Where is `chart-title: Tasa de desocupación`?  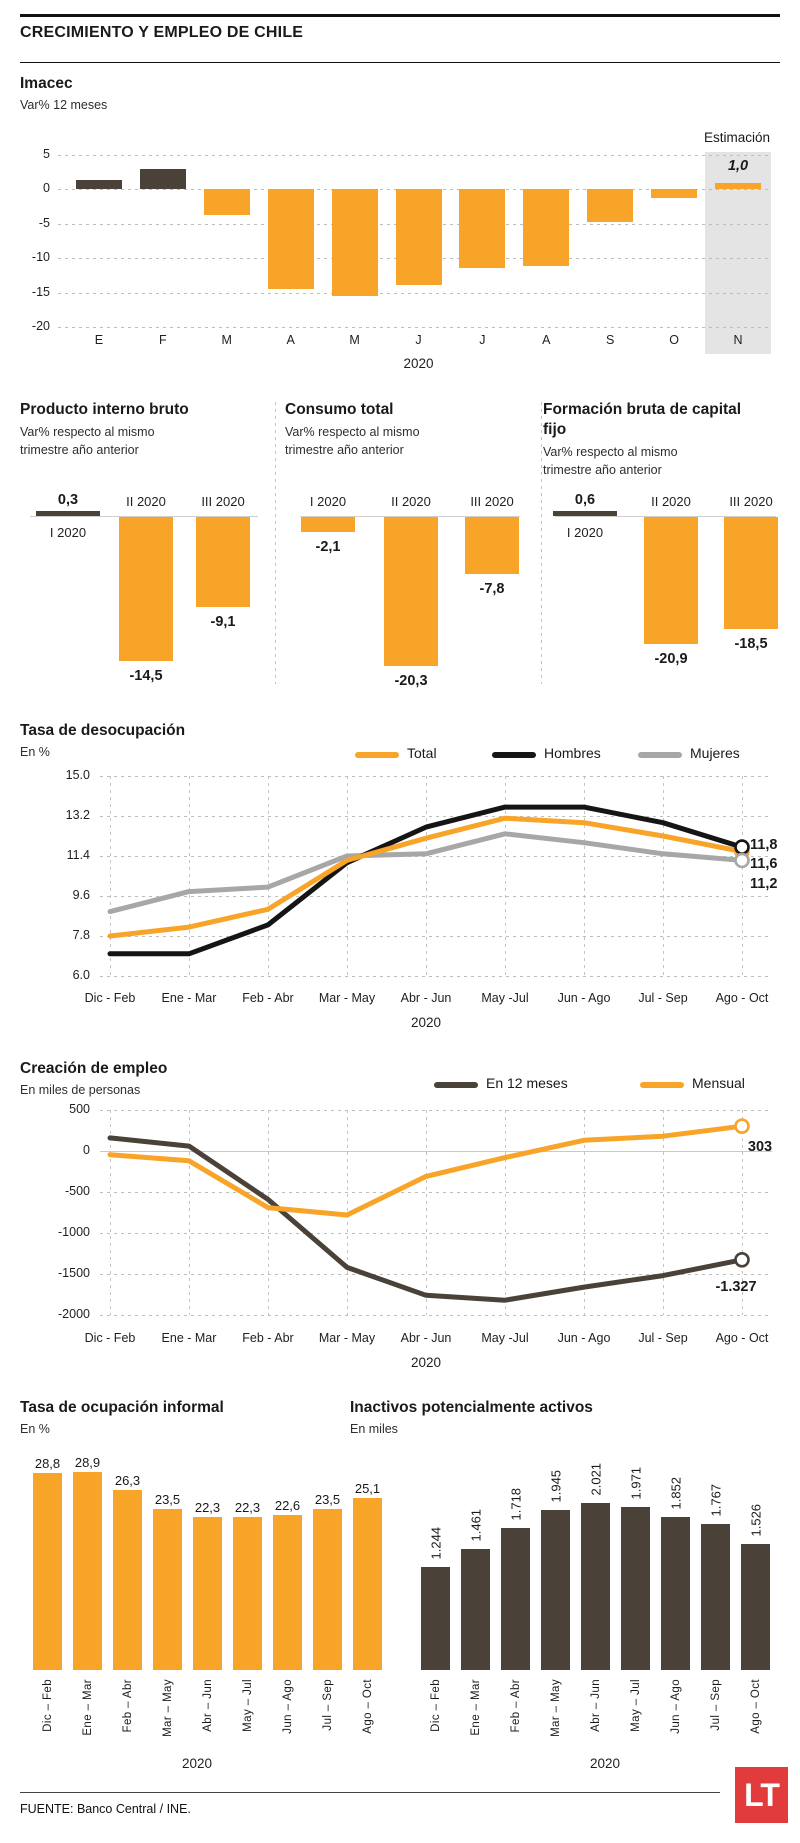
chart-title: Tasa de desocupación is located at coordinates (103, 730).